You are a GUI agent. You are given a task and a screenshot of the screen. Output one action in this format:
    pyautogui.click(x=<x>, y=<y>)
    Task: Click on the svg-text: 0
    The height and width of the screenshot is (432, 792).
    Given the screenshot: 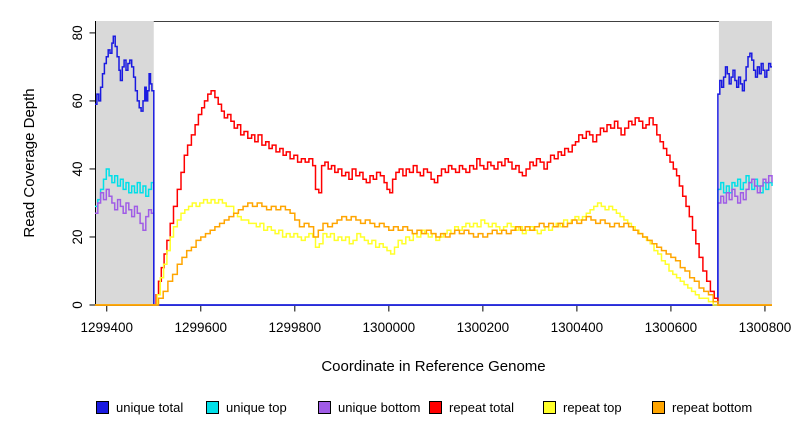 What is the action you would take?
    pyautogui.click(x=77, y=305)
    